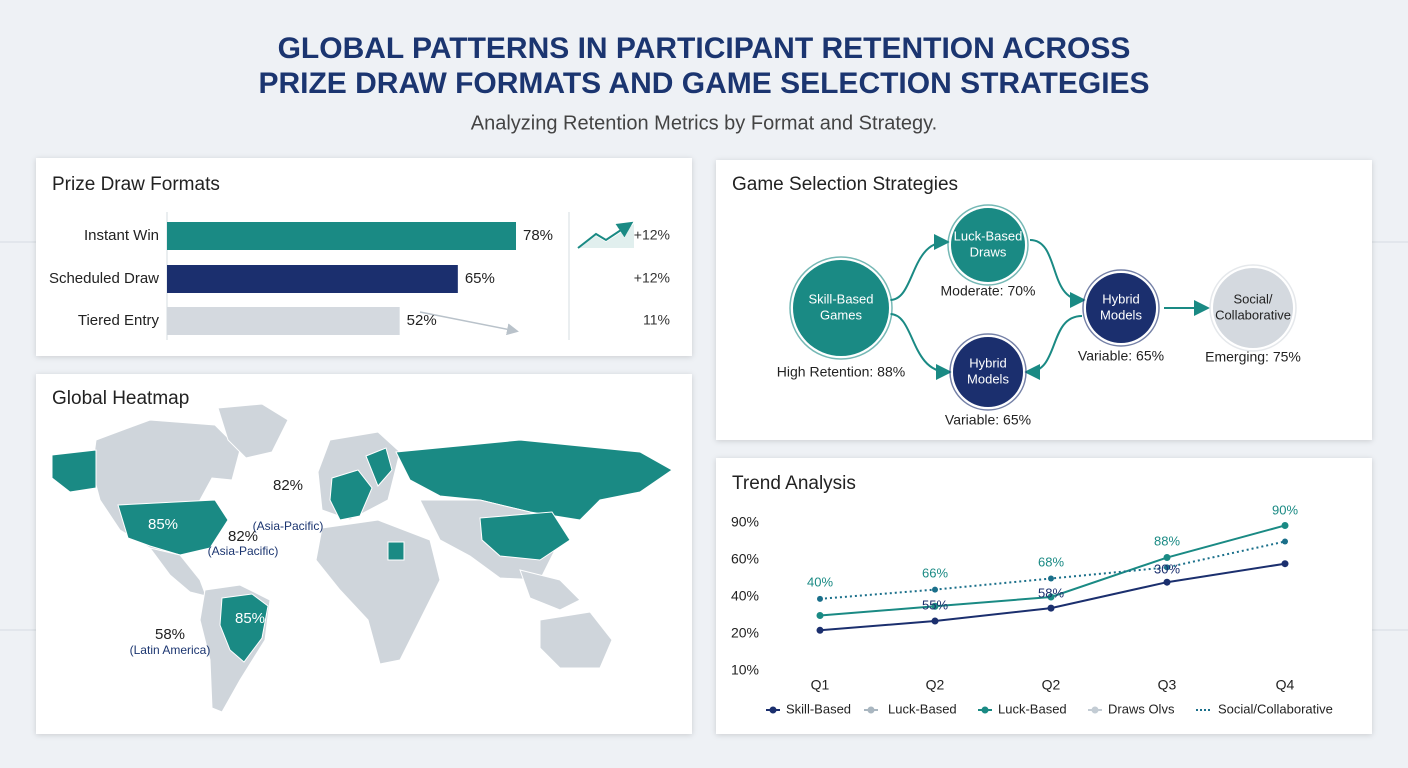  I want to click on y-tick-label: 10%, so click(745, 670).